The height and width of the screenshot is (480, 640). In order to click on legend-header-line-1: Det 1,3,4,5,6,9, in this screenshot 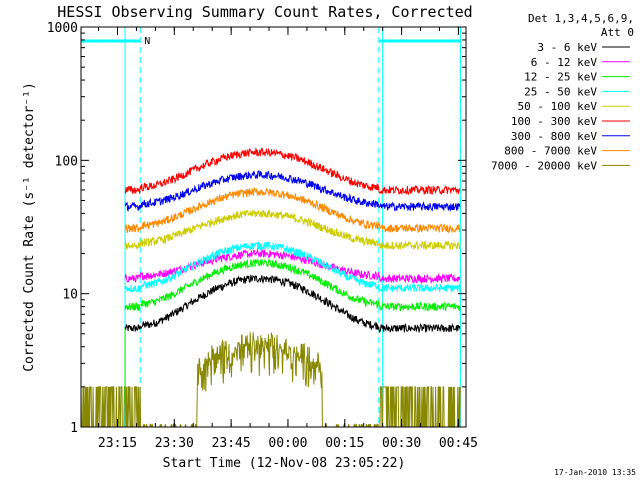, I will do `click(581, 18)`.